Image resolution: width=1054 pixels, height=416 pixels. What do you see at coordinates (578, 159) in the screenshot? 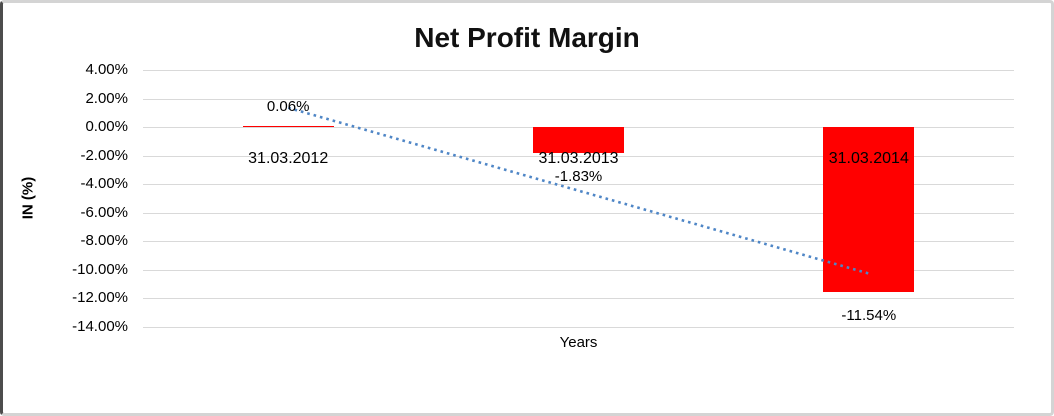
I see `category-label: 31.03.2013` at bounding box center [578, 159].